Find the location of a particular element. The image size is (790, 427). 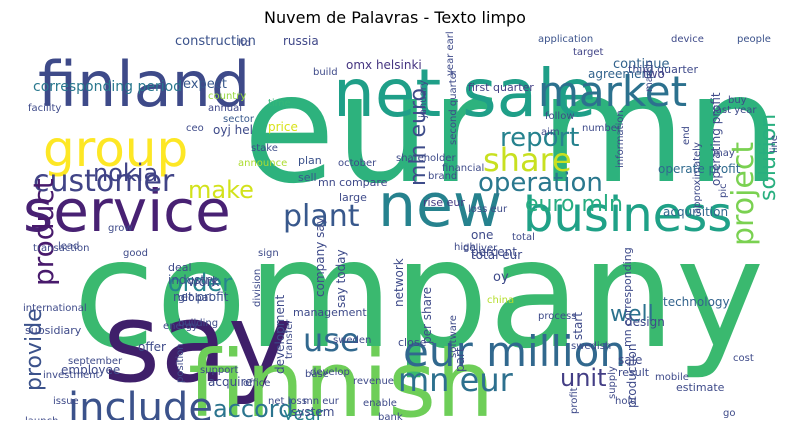

word-128: financial is located at coordinates (463, 168).